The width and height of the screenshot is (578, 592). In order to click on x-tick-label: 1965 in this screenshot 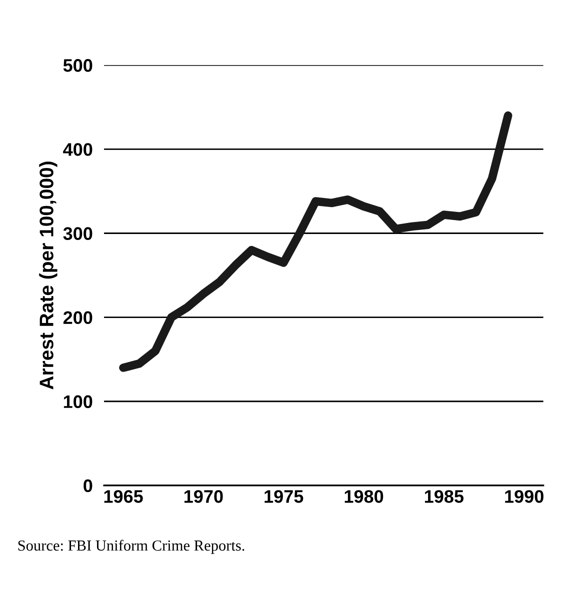, I will do `click(123, 496)`.